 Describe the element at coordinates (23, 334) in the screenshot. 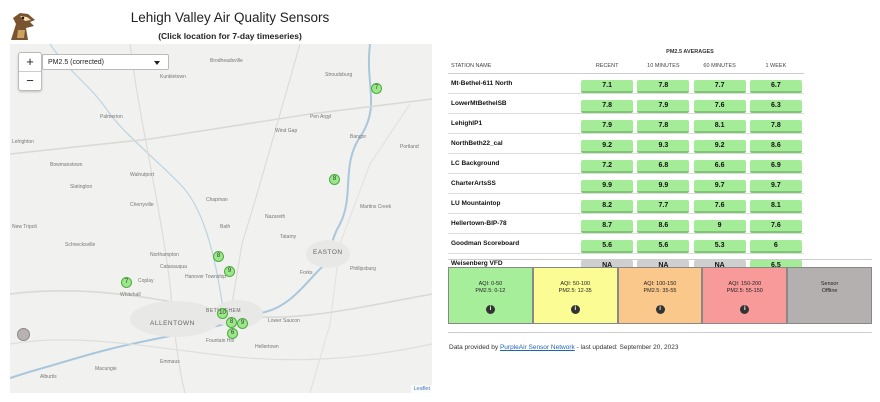

I see `sensor-marker-offline` at that location.